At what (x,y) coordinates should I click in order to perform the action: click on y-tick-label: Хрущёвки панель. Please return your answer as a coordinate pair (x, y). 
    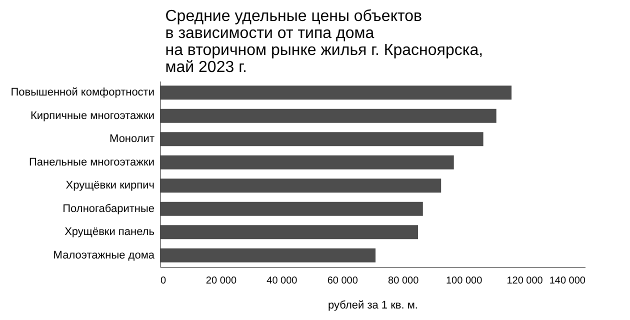
    Looking at the image, I should click on (109, 232).